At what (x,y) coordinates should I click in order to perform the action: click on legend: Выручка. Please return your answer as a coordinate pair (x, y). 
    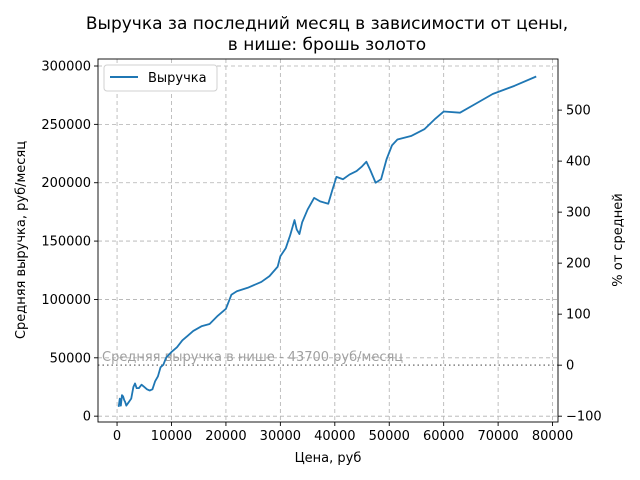
    Looking at the image, I should click on (160, 78).